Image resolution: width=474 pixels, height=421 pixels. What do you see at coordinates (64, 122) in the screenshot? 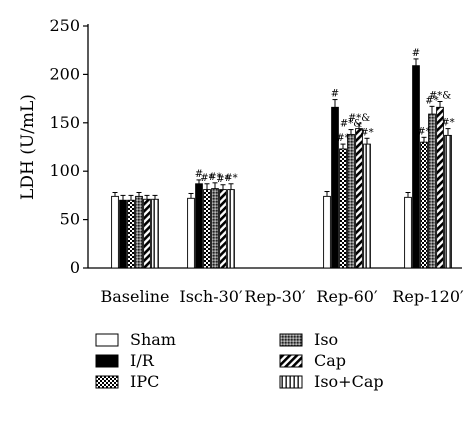
I see `y-tick-label: 150` at bounding box center [64, 122].